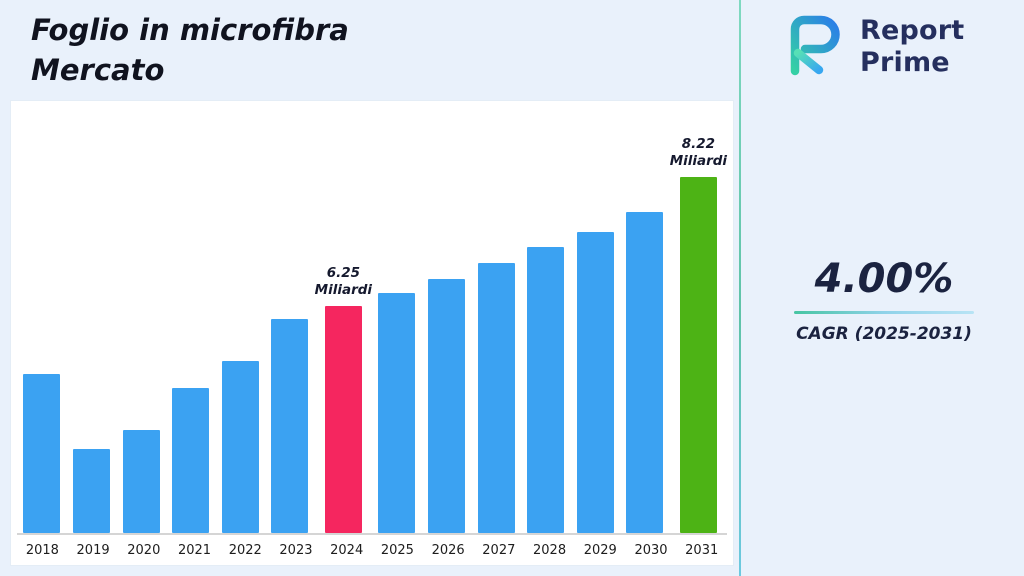 This screenshot has height=576, width=1024. Describe the element at coordinates (343, 281) in the screenshot. I see `bar-annotation-2024: 6.25 Miliardi` at that location.